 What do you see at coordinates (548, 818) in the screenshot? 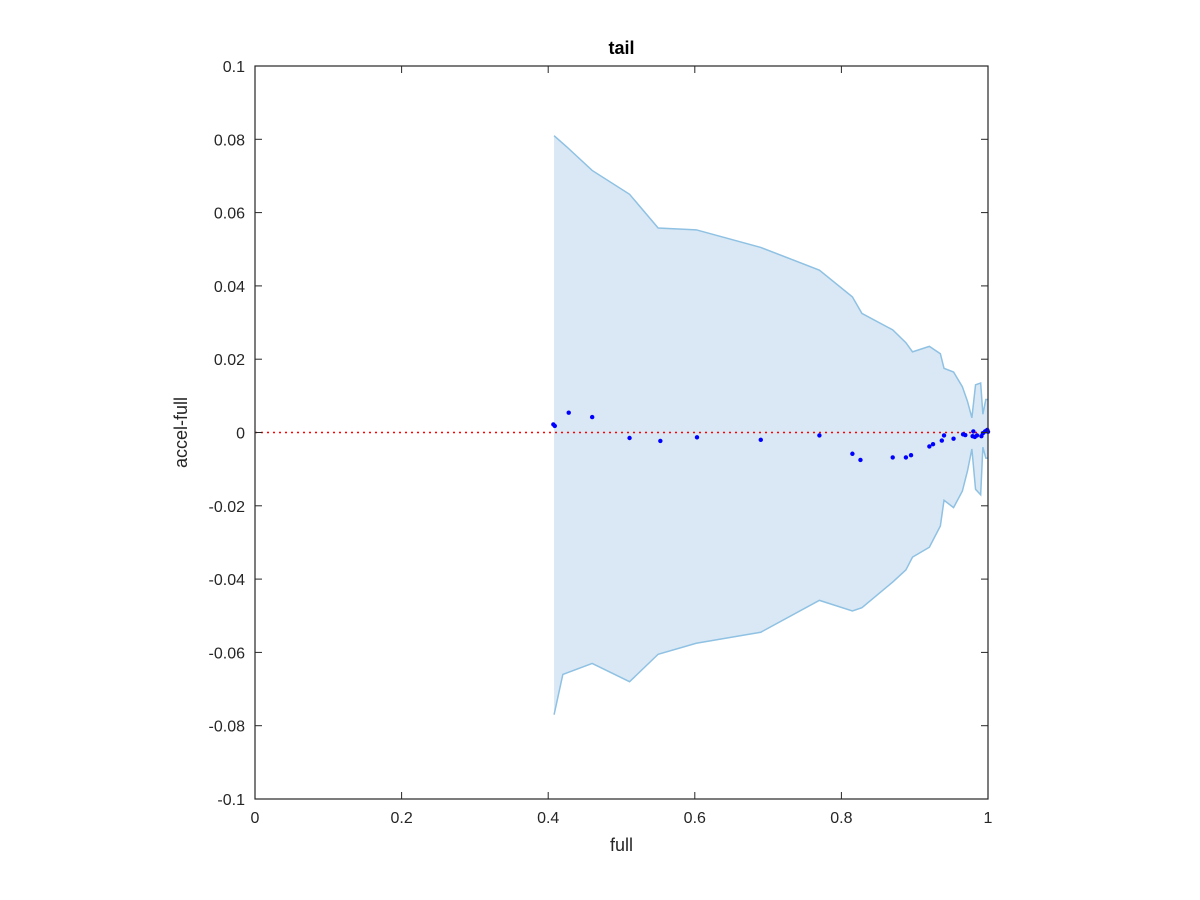
I see `x-tick-label: 0.4` at bounding box center [548, 818].